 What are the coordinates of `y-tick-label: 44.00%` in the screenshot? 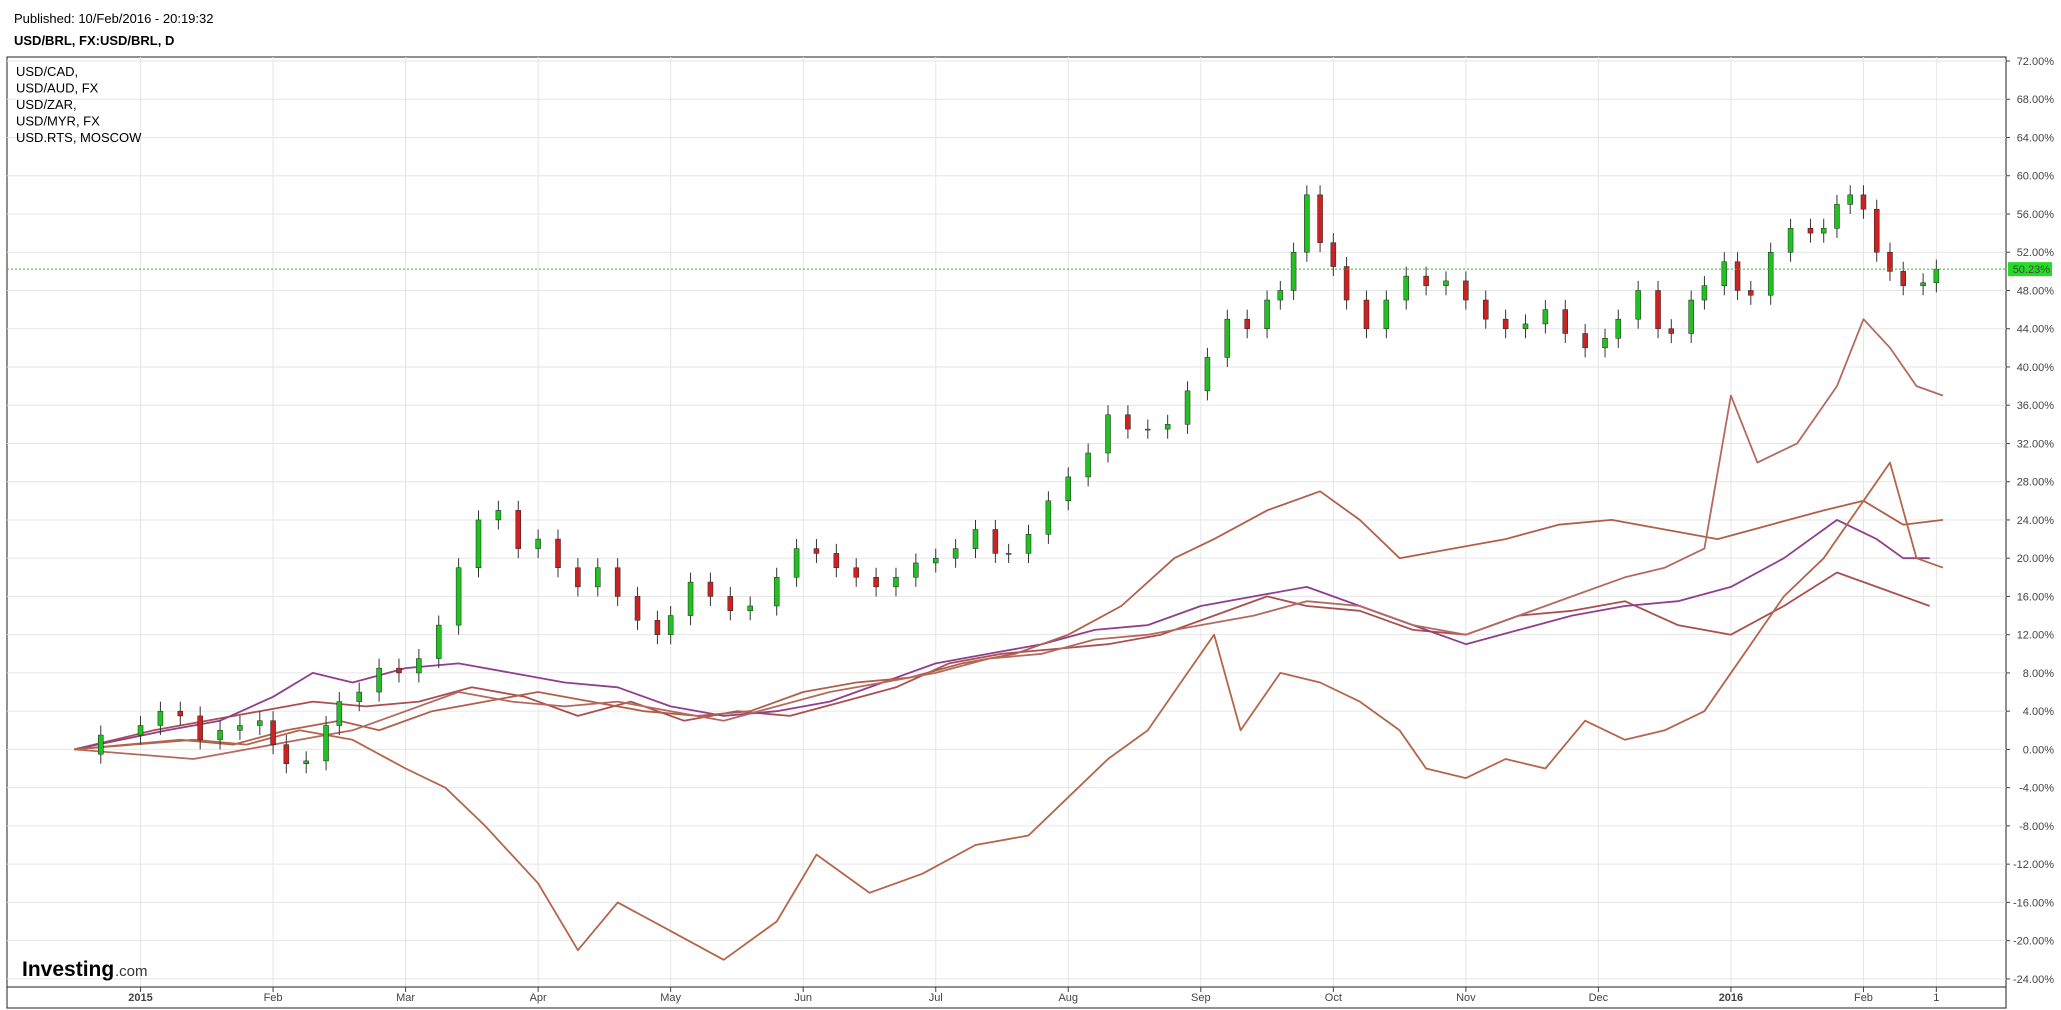 It's located at (2036, 330).